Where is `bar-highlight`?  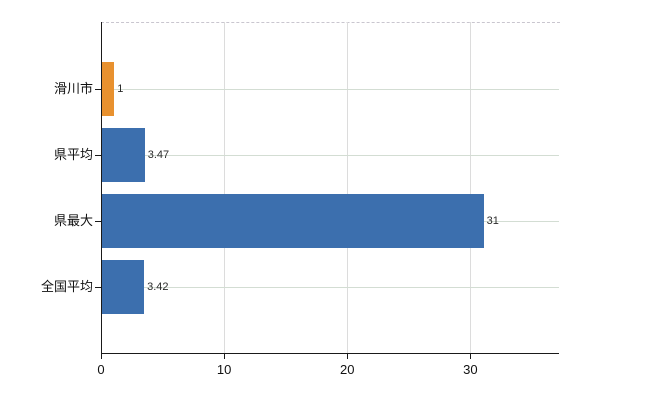 bar-highlight is located at coordinates (108, 89).